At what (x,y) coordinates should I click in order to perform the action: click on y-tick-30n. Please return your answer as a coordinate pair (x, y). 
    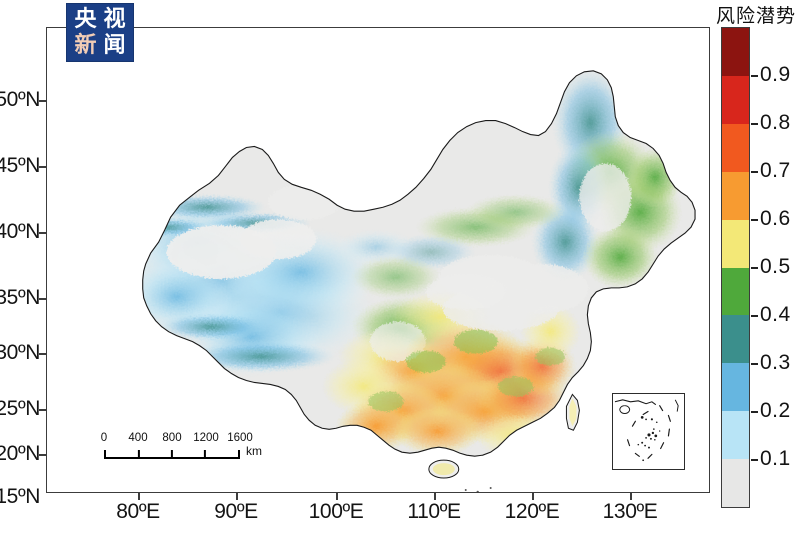
    Looking at the image, I should click on (42, 354).